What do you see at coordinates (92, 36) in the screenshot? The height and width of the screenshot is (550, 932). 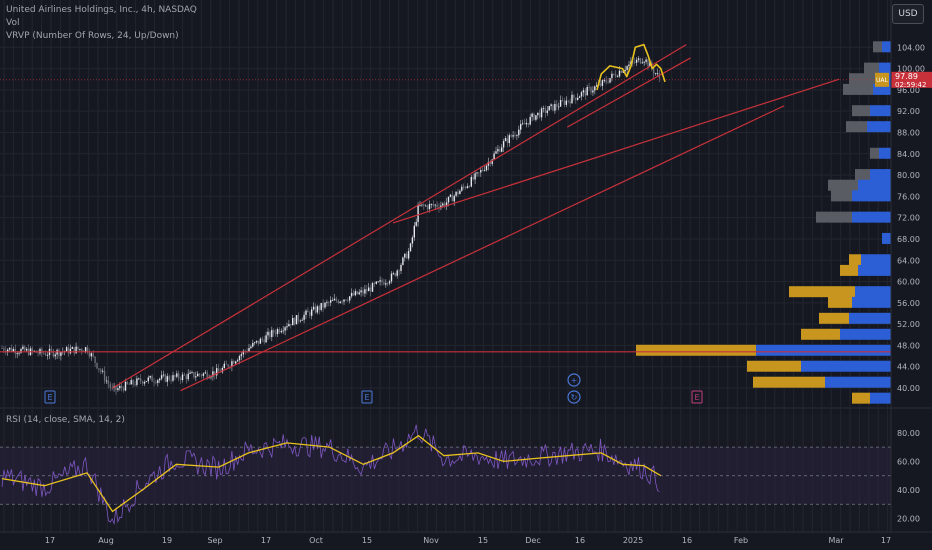 I see `vrvp-legend: VRVP (Number Of Rows, 24, Up/Down)` at bounding box center [92, 36].